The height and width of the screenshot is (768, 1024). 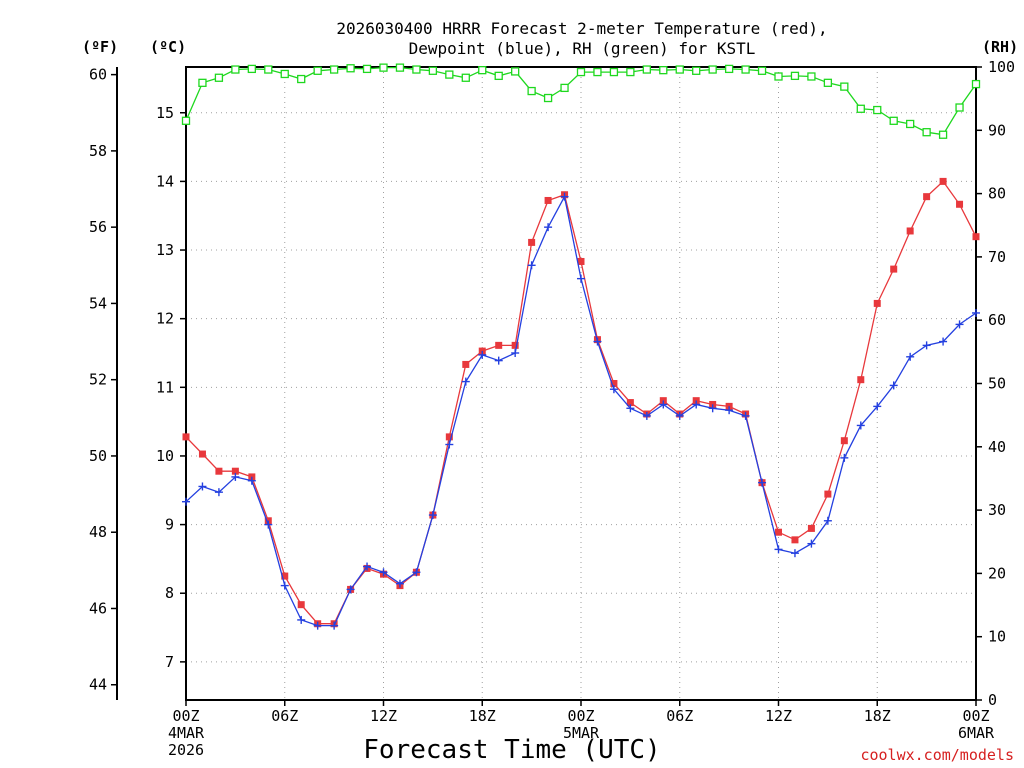 I want to click on y-tick-label-rh: 90, so click(x=997, y=130).